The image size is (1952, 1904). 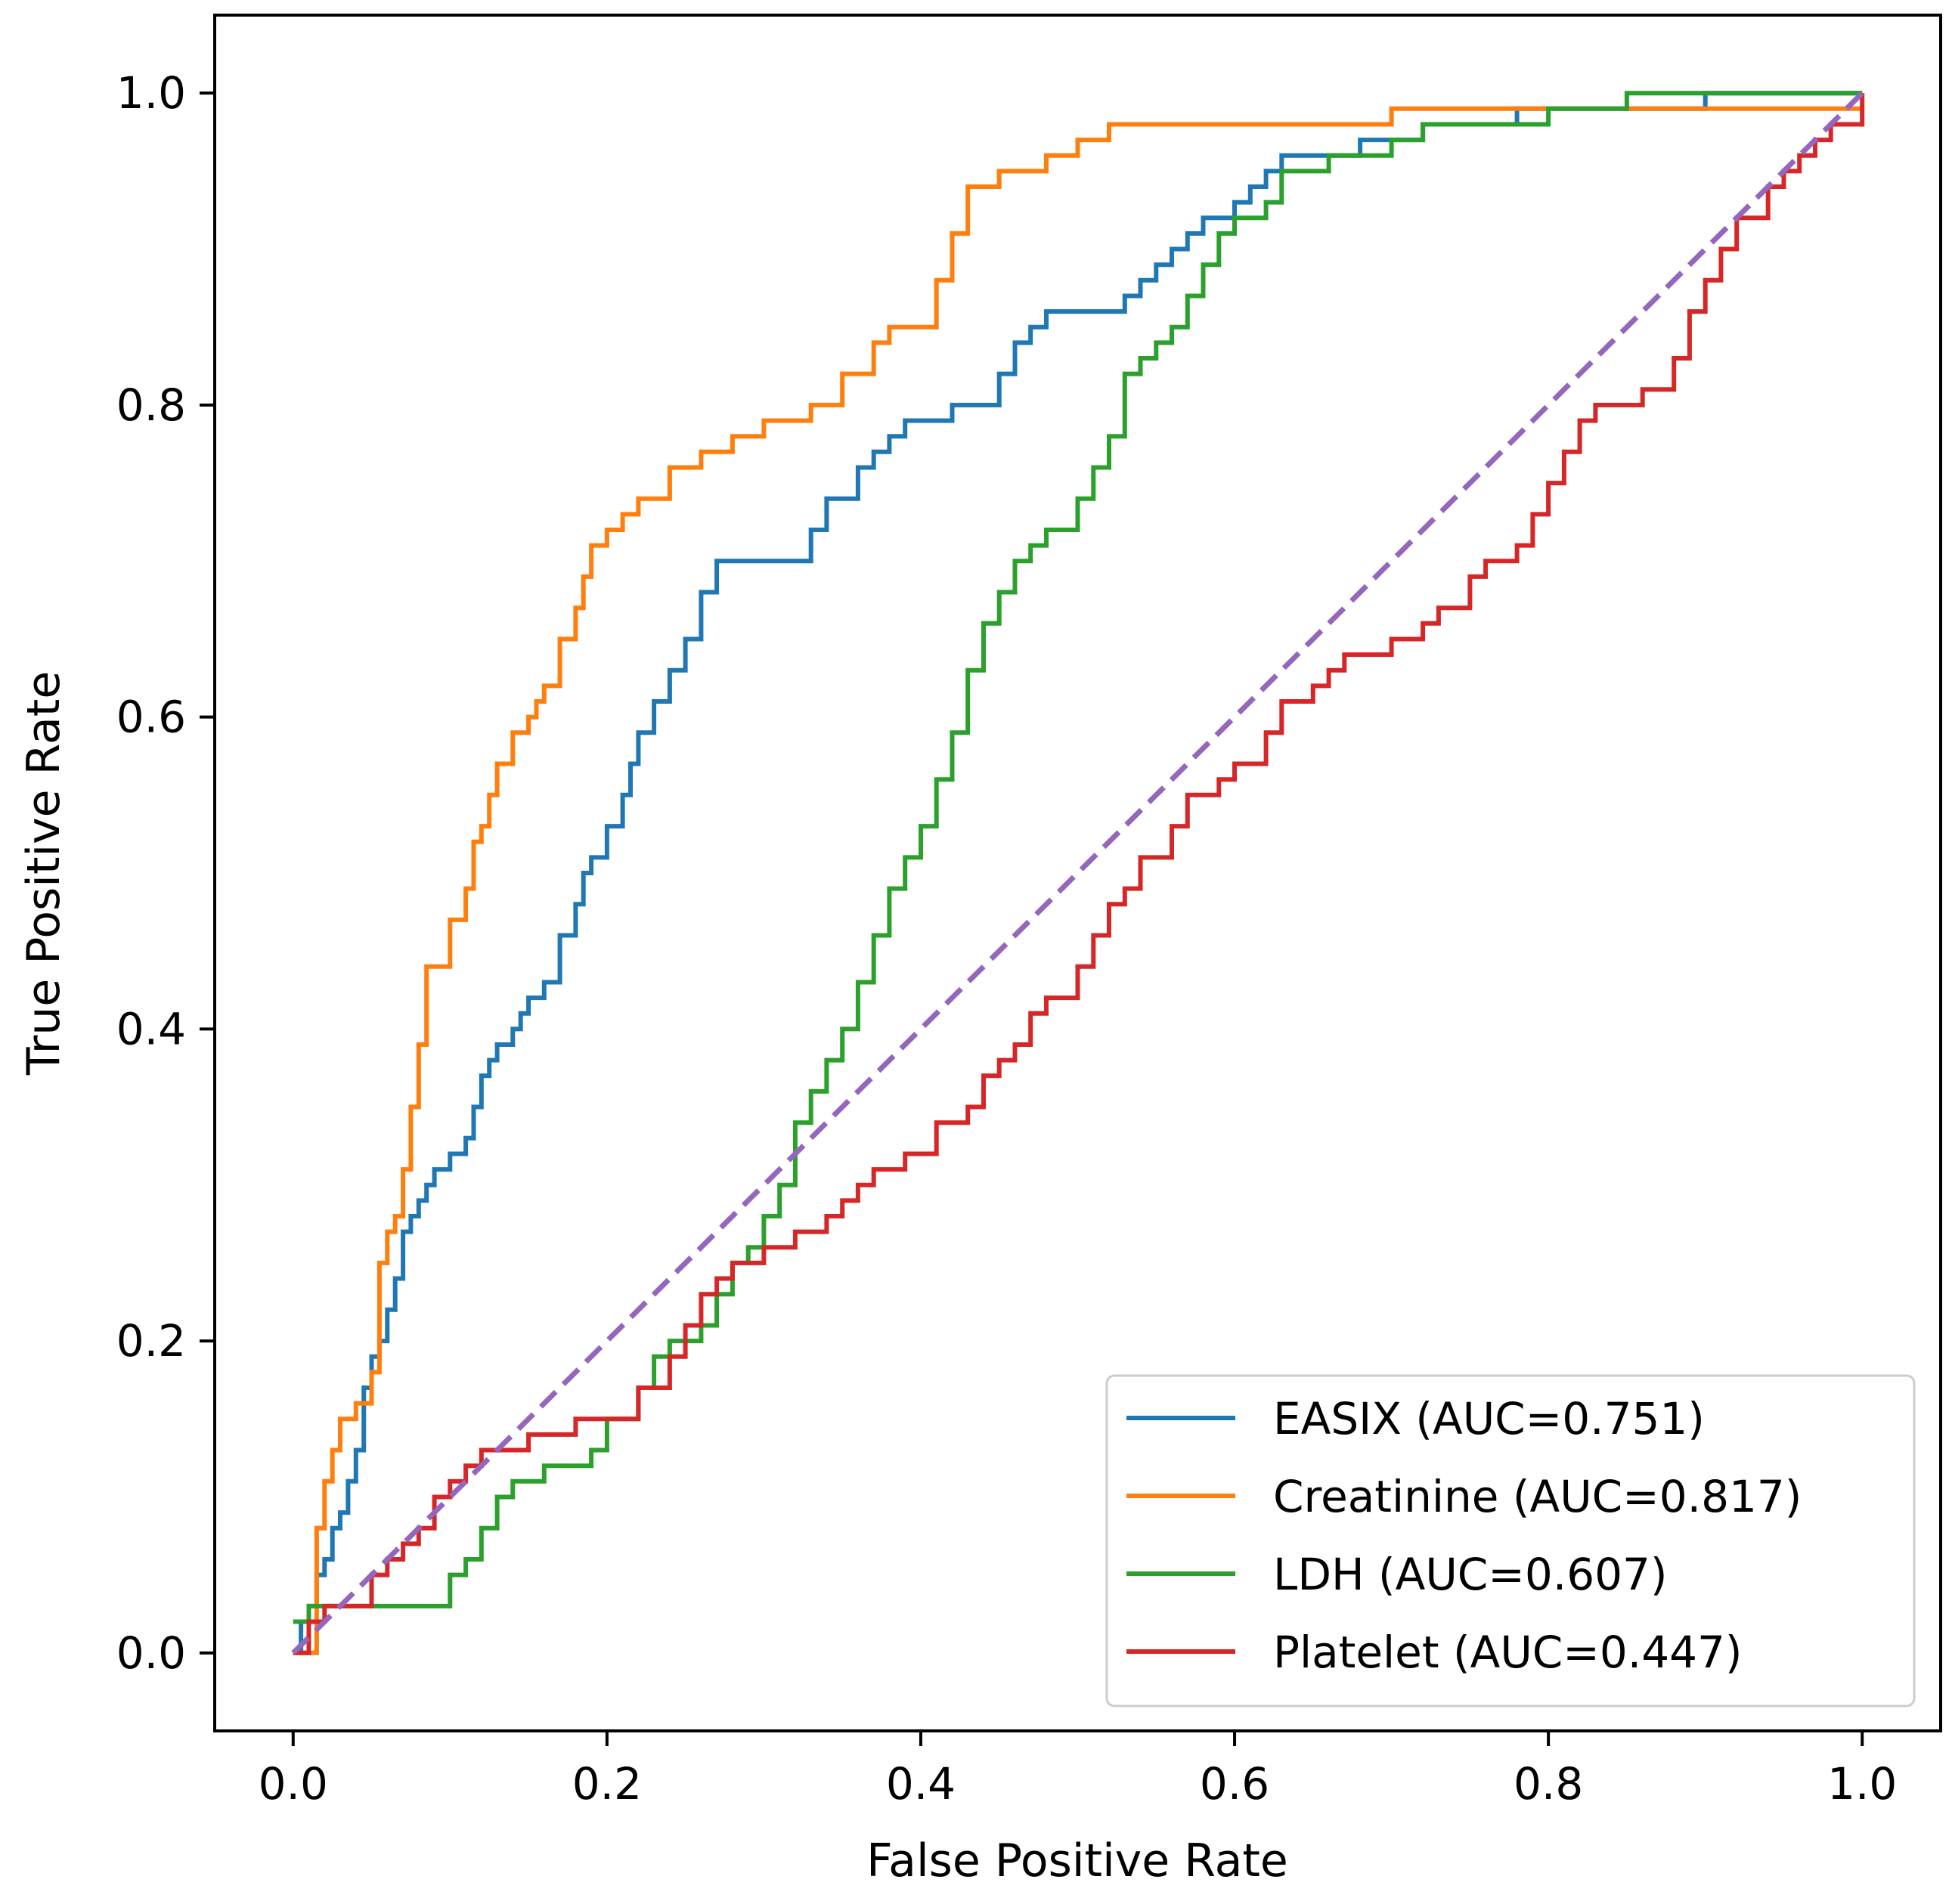 I want to click on legend-label: Platelet (AUC=0.447), so click(x=1508, y=1652).